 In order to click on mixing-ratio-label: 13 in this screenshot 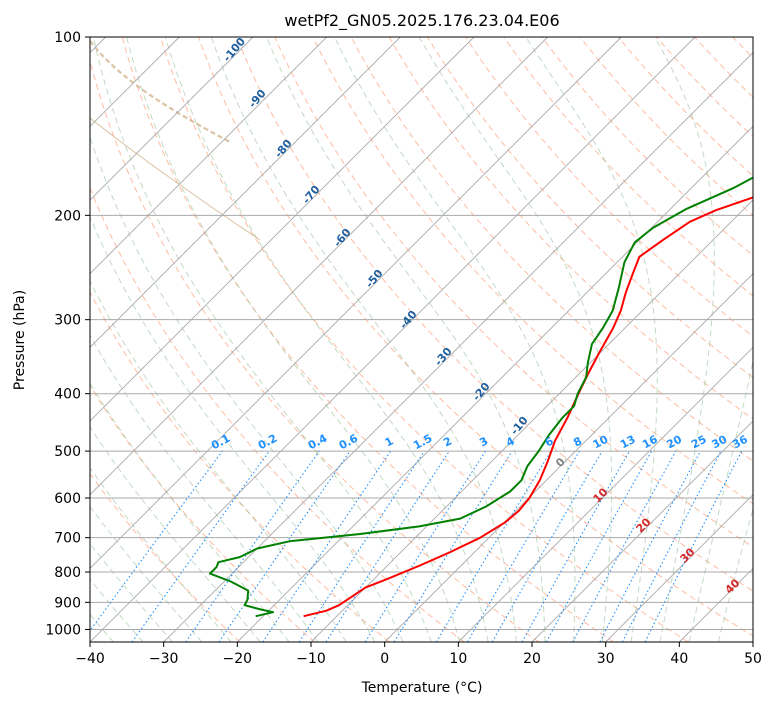, I will do `click(628, 442)`.